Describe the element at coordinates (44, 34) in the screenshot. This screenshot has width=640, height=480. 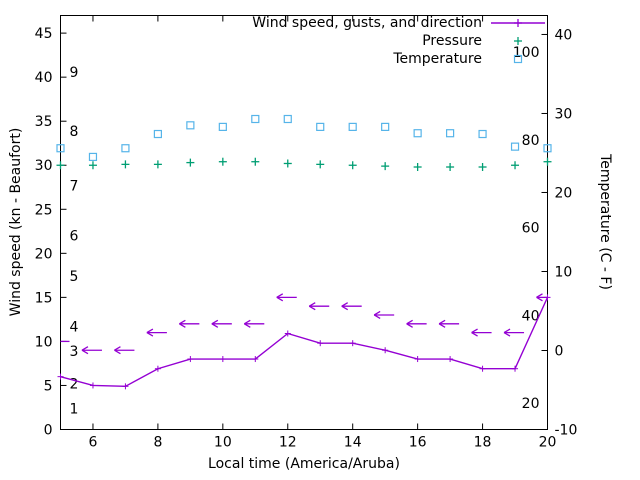
I see `y-left-tick-label: 45` at that location.